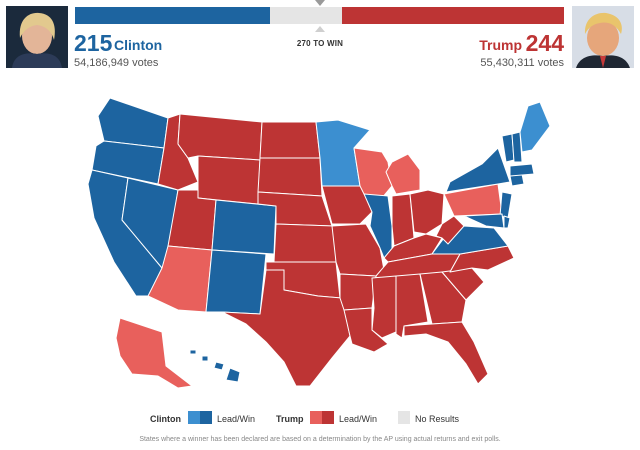 Image resolution: width=640 pixels, height=450 pixels. What do you see at coordinates (290, 177) in the screenshot?
I see `state-south-dakota` at bounding box center [290, 177].